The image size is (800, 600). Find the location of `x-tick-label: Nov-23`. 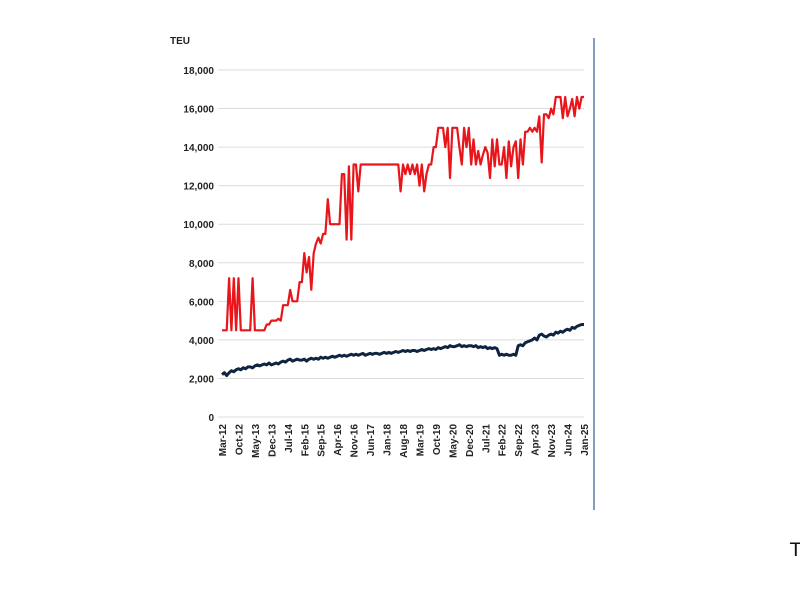

x-tick-label: Nov-23 is located at coordinates (552, 441).